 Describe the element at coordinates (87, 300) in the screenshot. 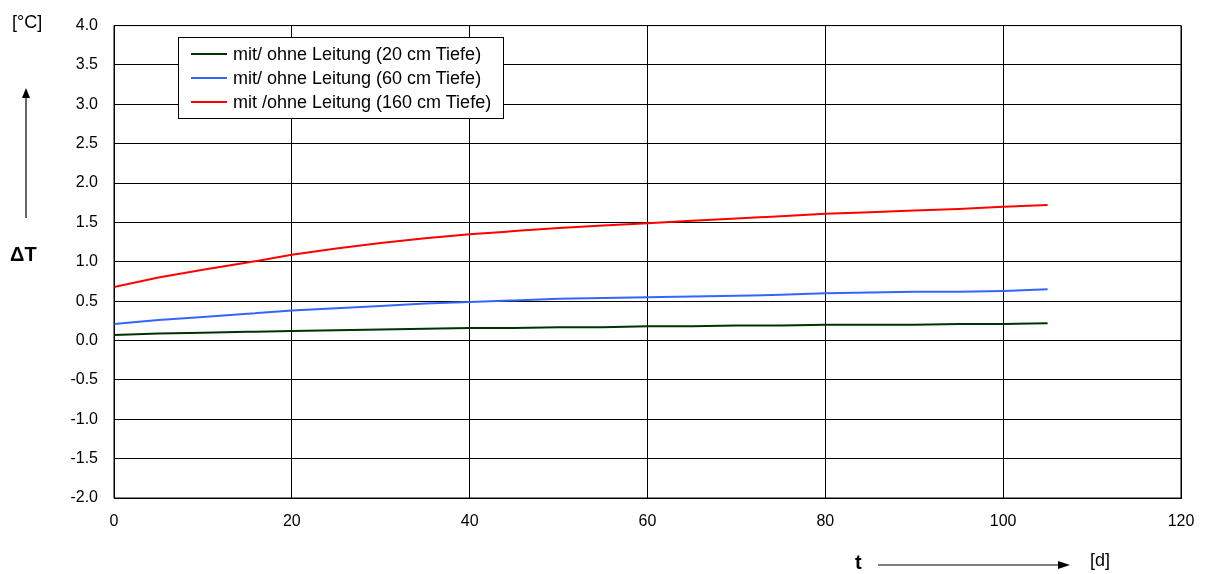

I see `y-tick-label: 0.5` at that location.